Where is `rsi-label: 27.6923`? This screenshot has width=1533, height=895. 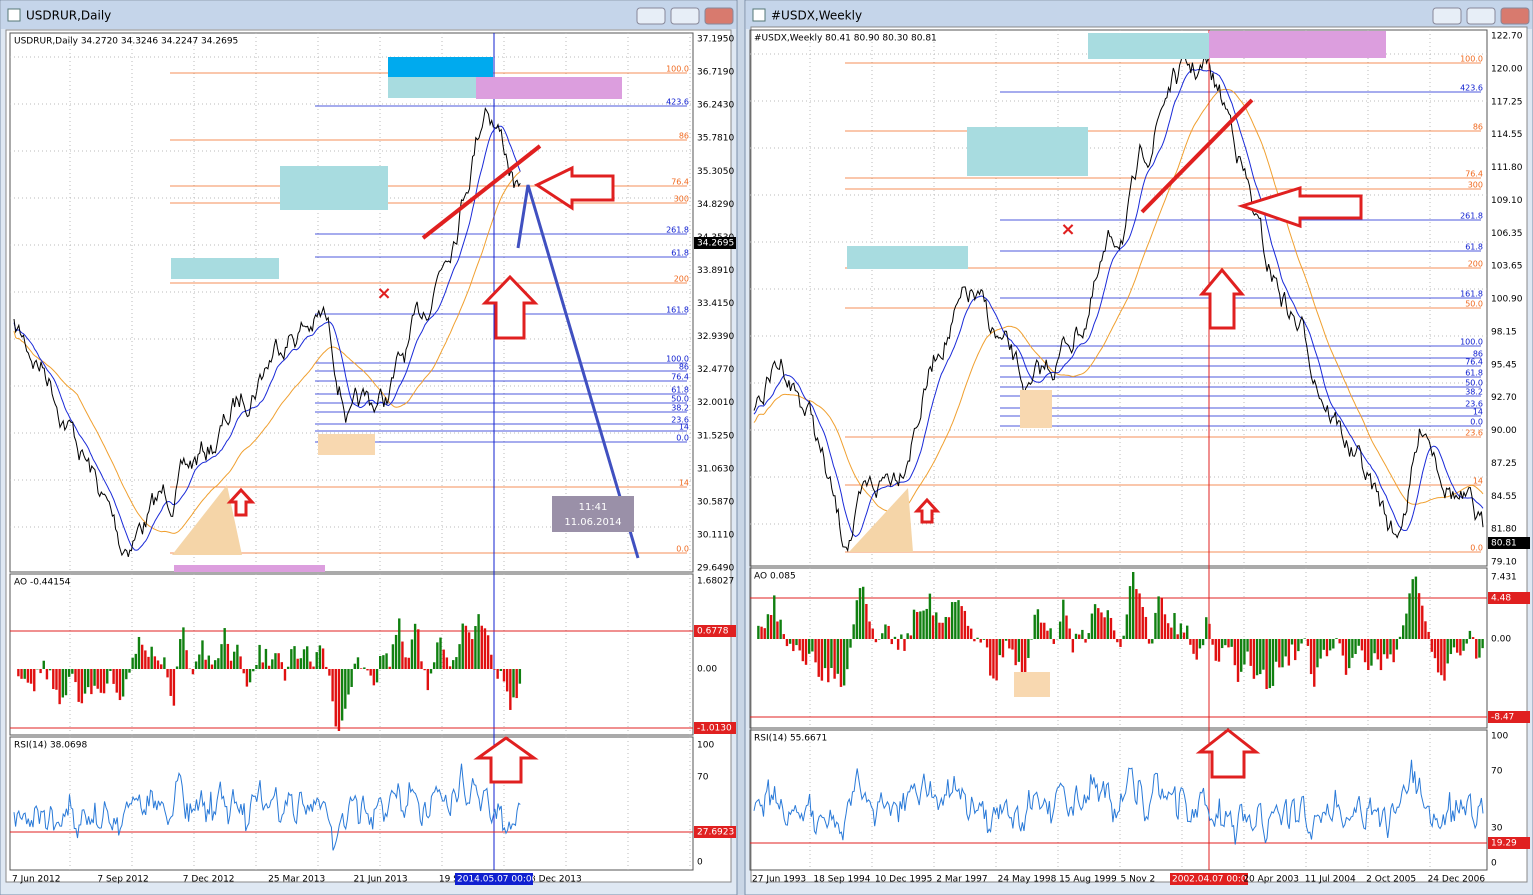 rsi-label: 27.6923 is located at coordinates (715, 833).